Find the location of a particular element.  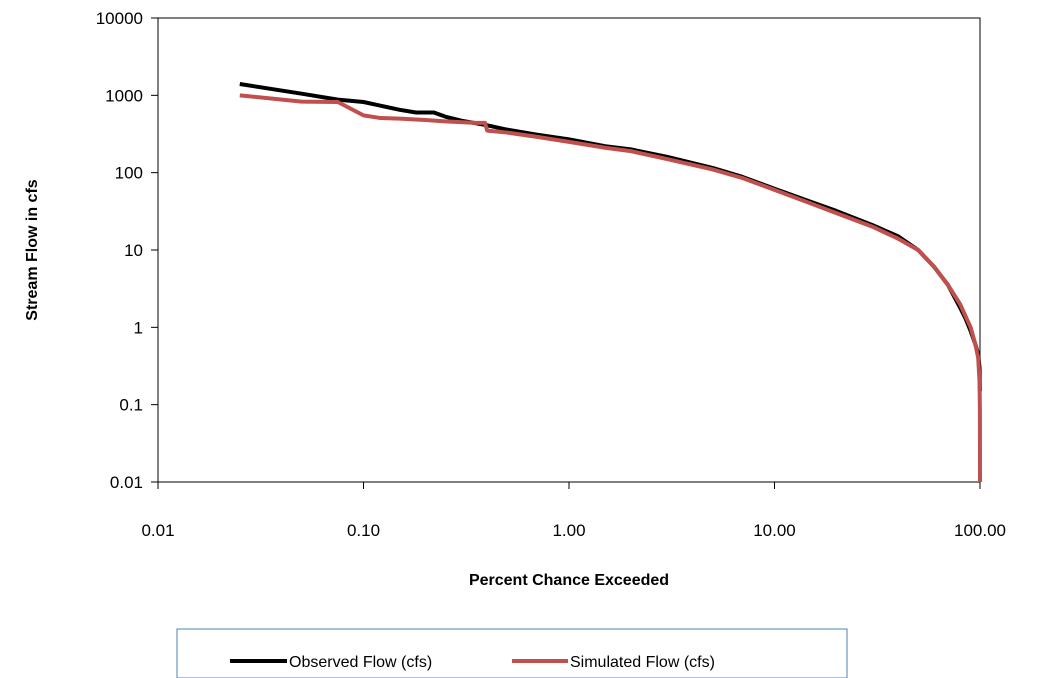

y-tick-label: 10000 is located at coordinates (119, 18).